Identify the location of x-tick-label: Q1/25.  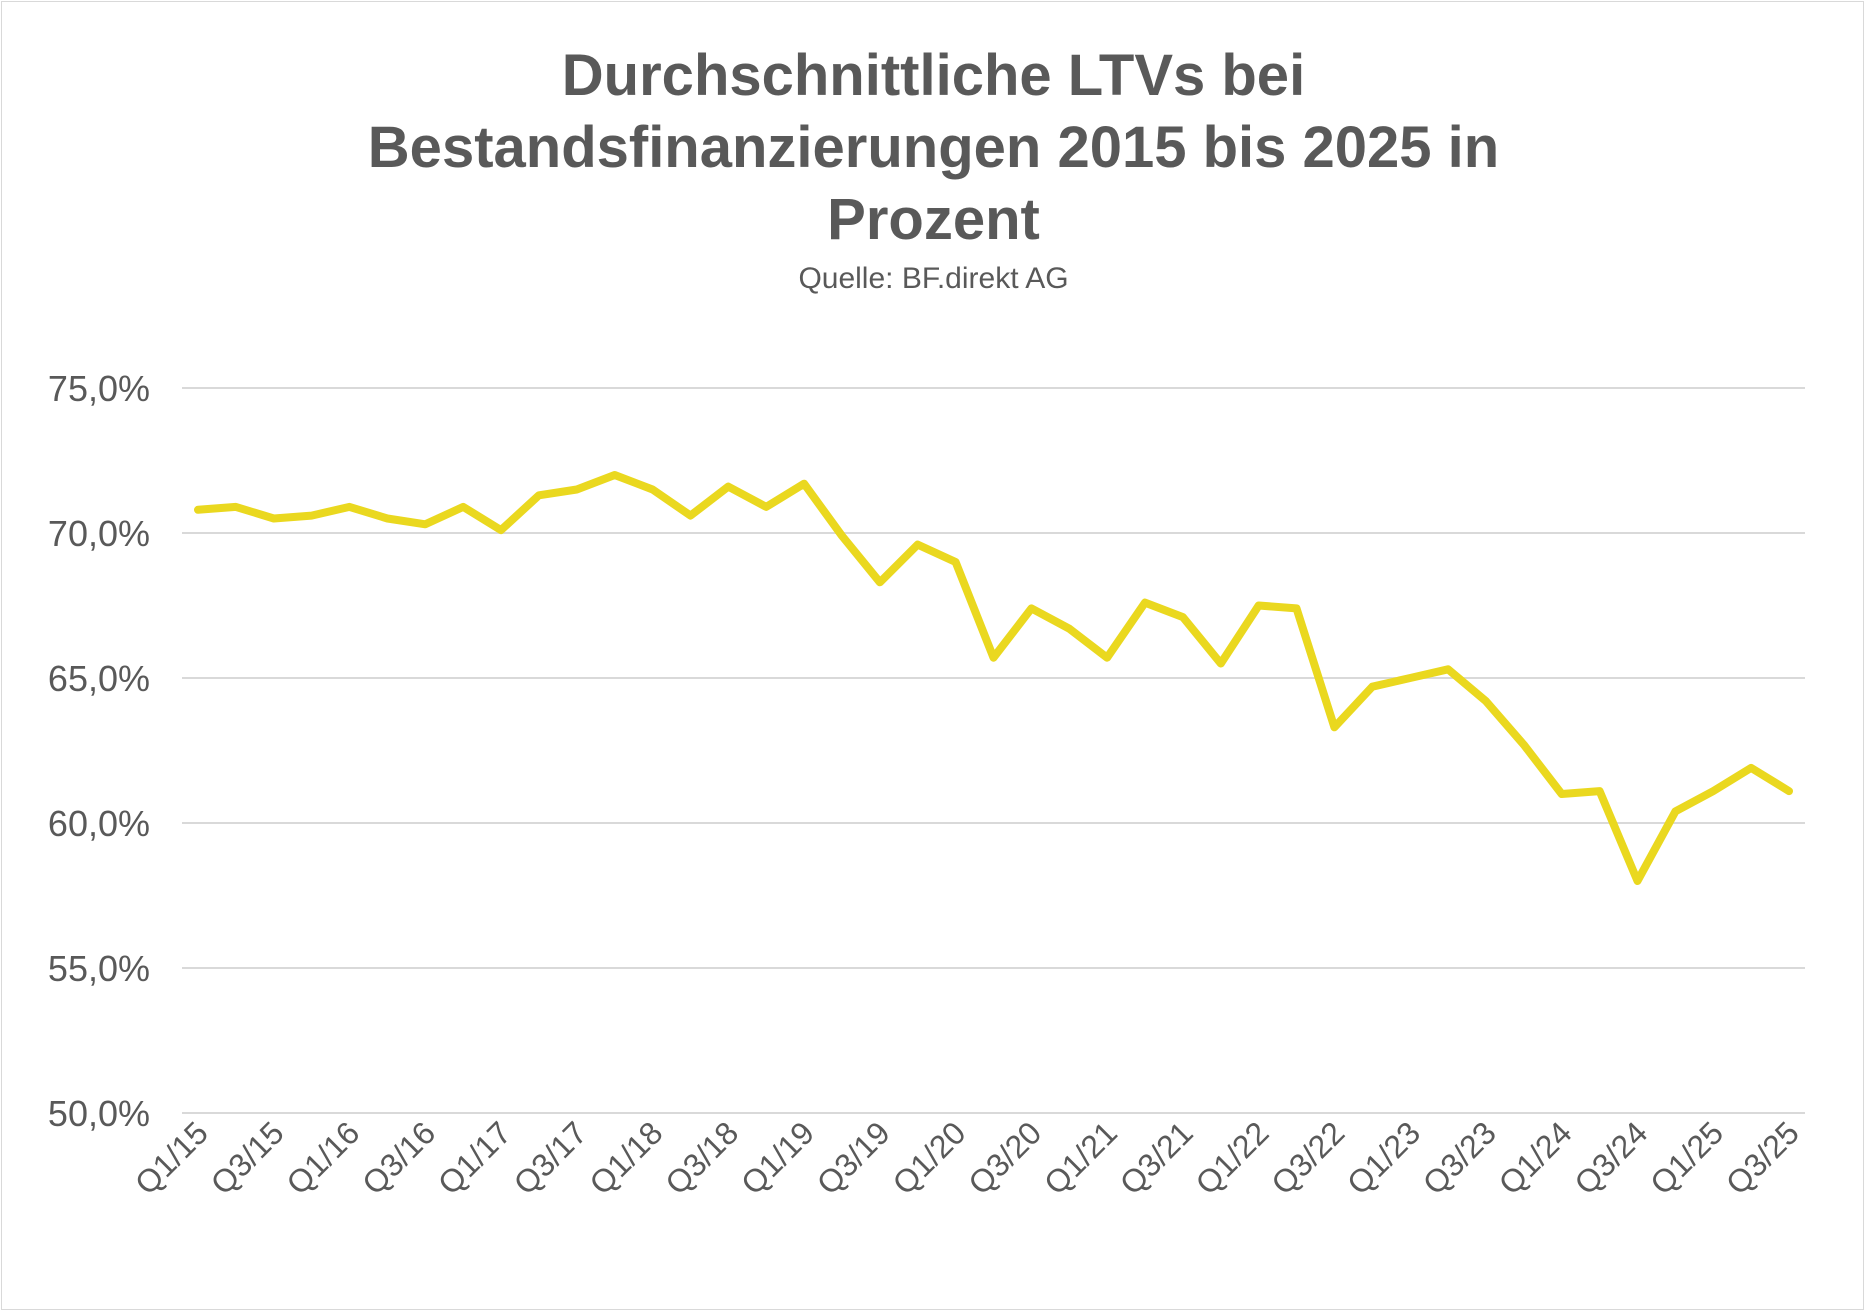
(1686, 1157).